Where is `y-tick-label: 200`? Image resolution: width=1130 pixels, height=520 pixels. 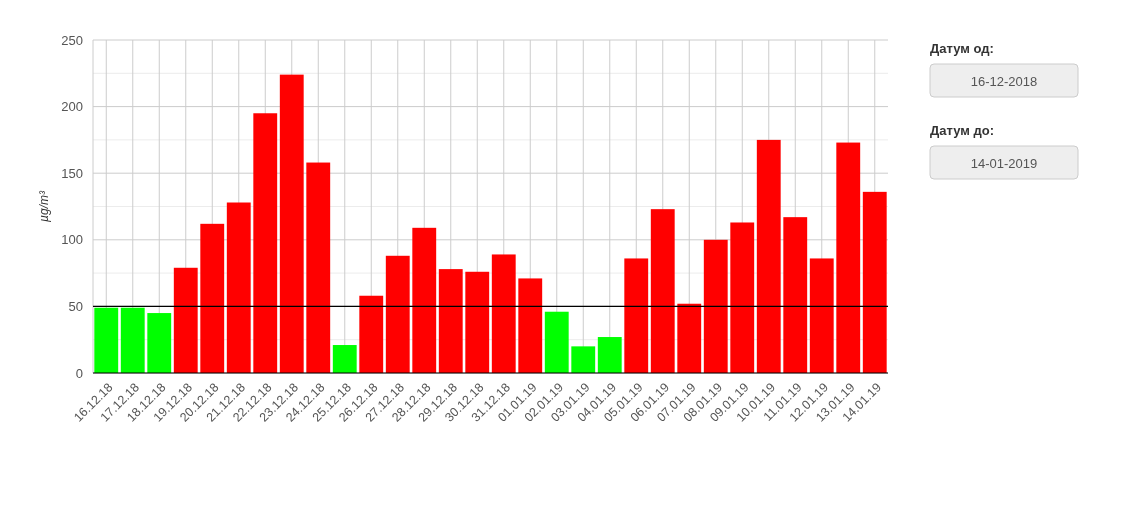
y-tick-label: 200 is located at coordinates (72, 107).